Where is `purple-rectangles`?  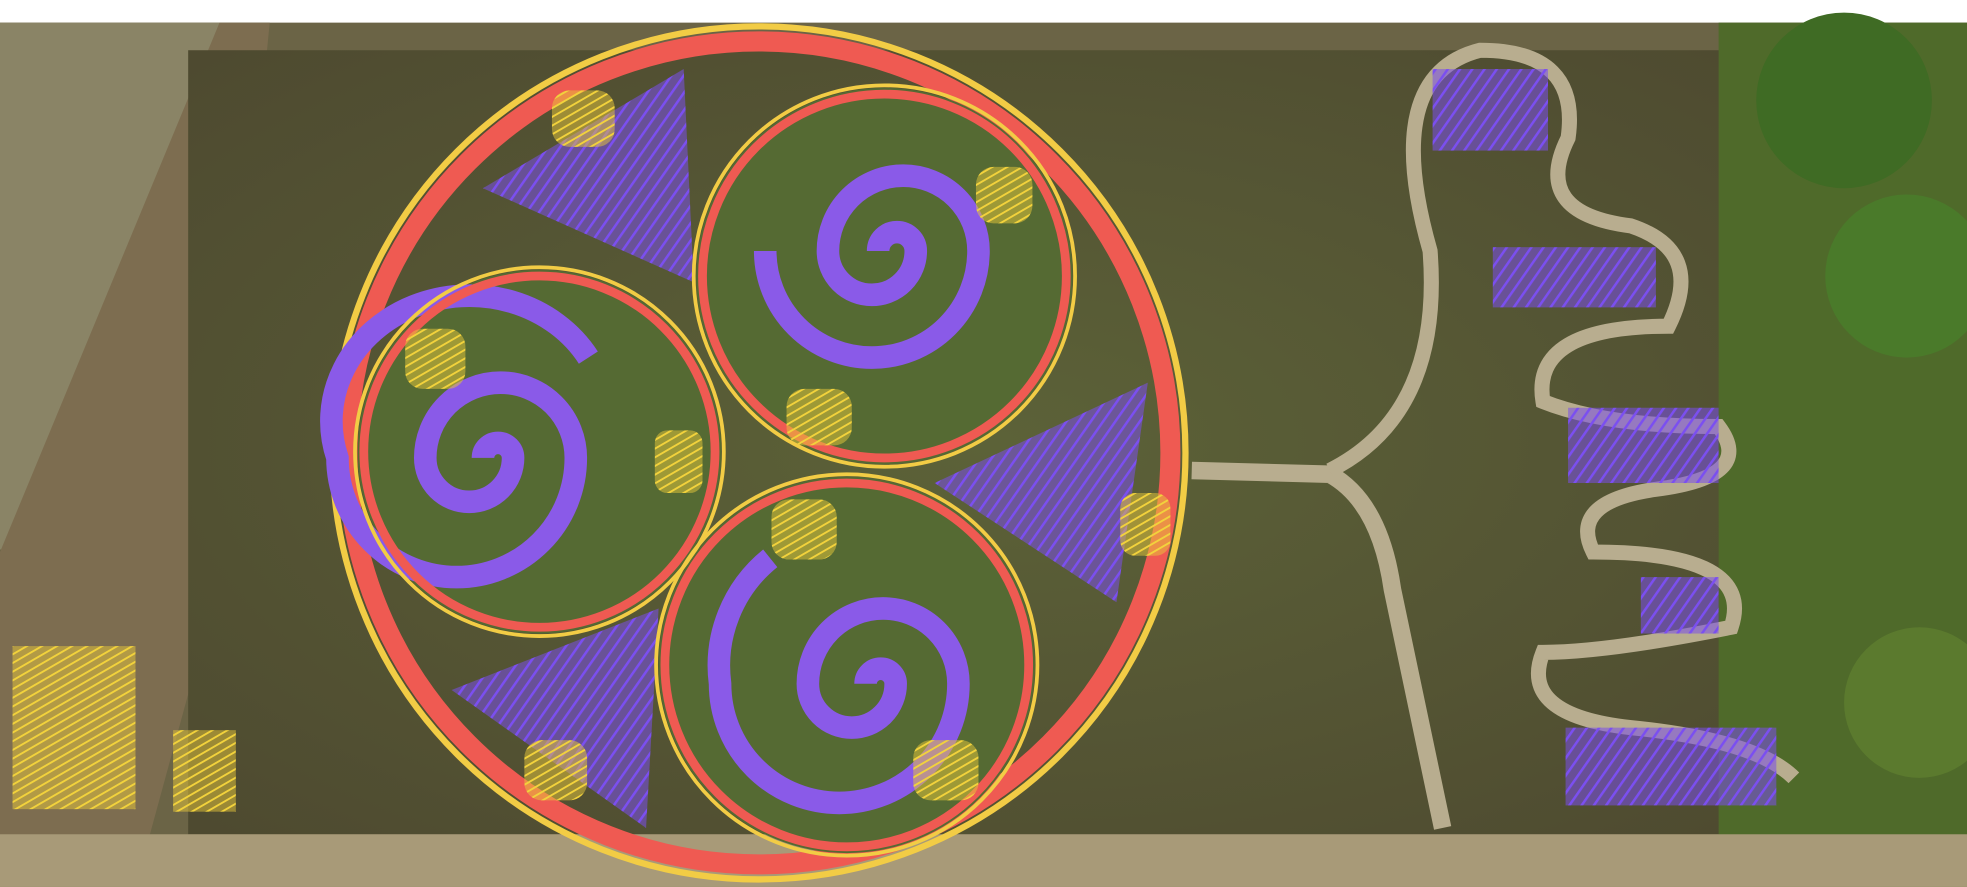
purple-rectangles is located at coordinates (1604, 437).